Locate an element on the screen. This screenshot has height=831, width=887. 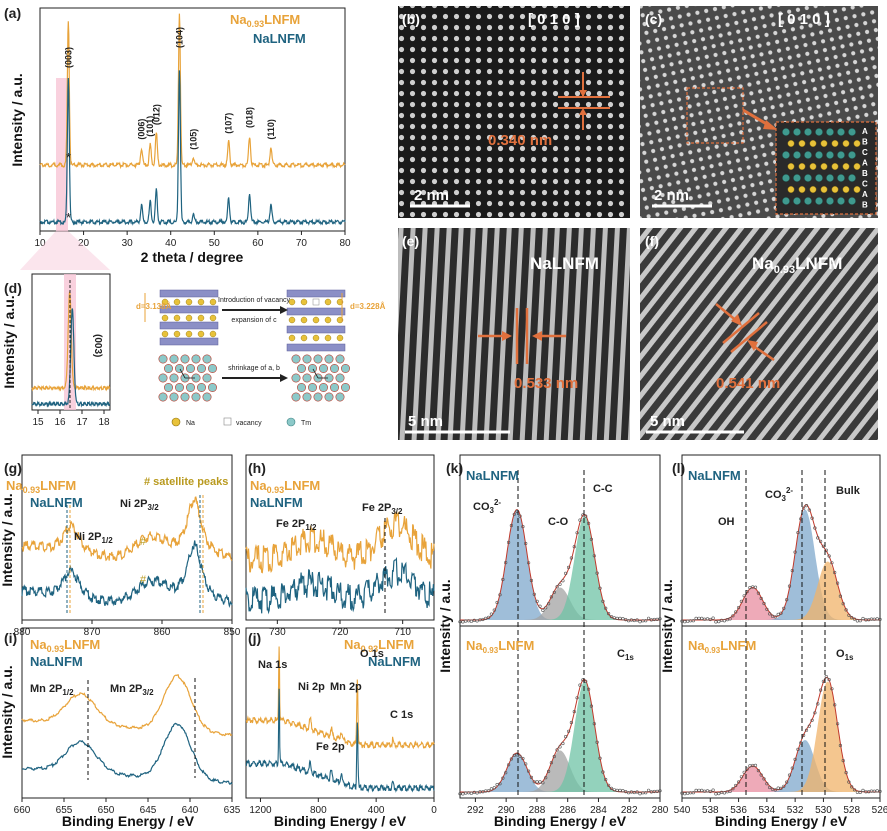
tem-c-scale: 2 nm is located at coordinates (671, 195).